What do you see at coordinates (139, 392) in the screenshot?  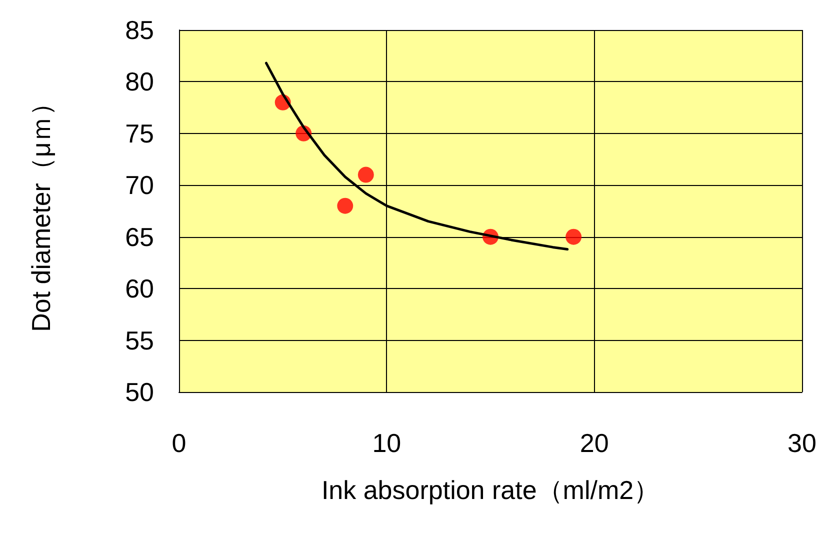 I see `y-tick-label: 50` at bounding box center [139, 392].